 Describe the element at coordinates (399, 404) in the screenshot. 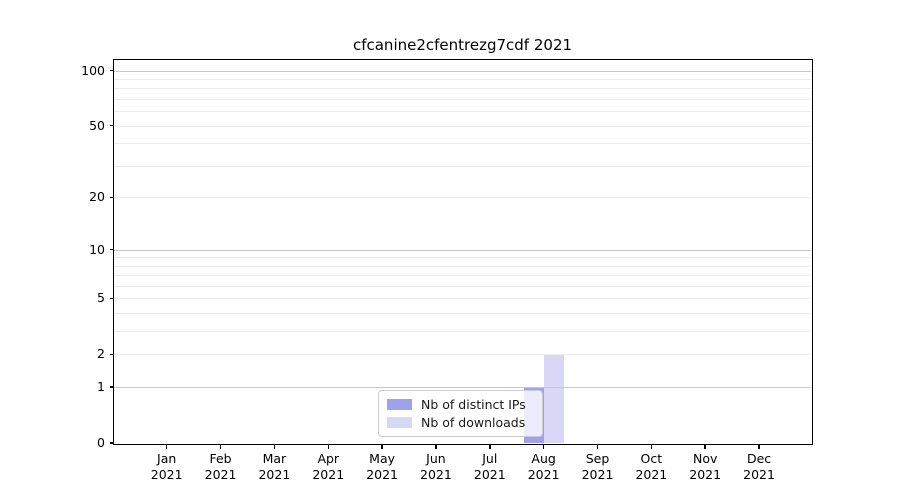

I see `legend-swatch-distinct-ips` at that location.